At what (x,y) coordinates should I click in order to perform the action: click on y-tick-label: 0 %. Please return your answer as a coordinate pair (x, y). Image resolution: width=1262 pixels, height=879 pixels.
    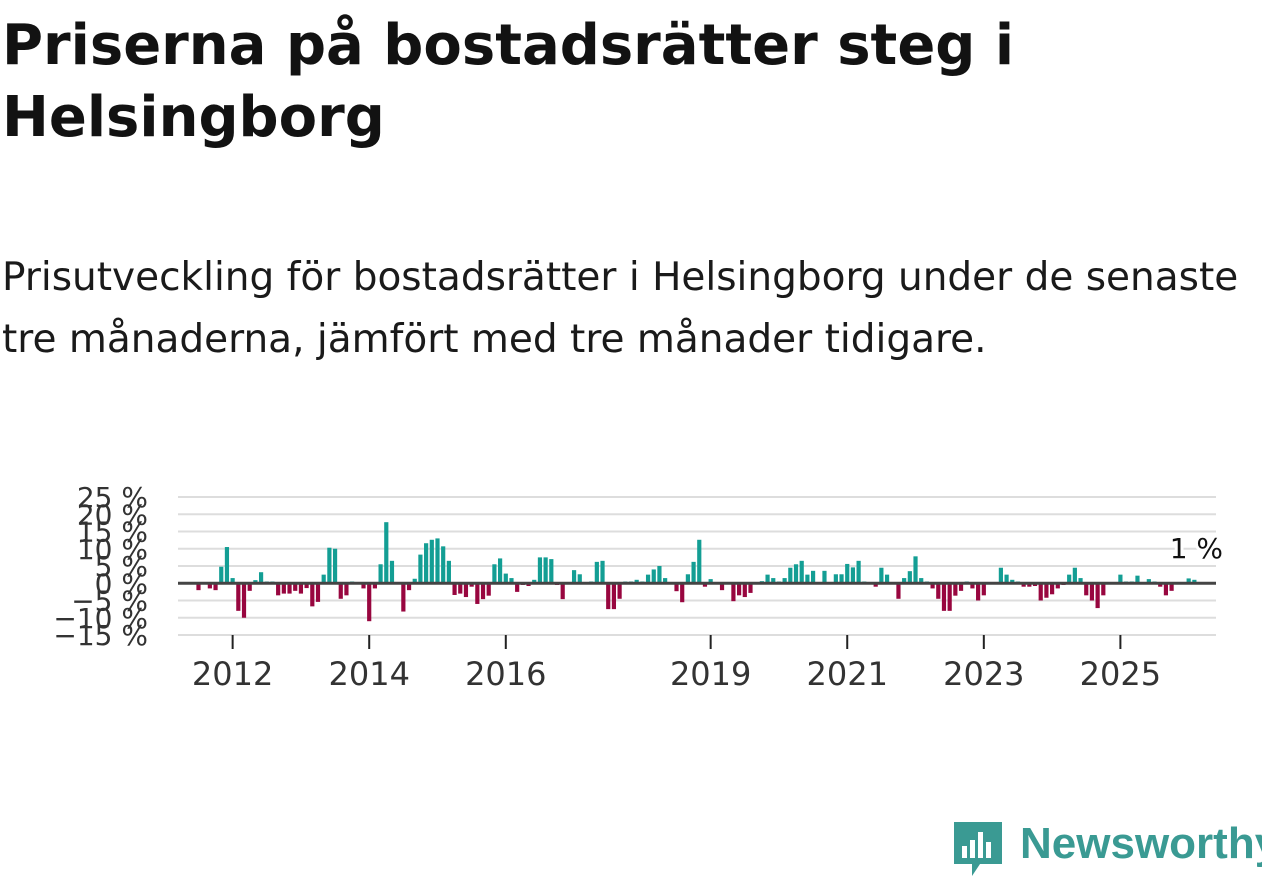
    Looking at the image, I should click on (121, 583).